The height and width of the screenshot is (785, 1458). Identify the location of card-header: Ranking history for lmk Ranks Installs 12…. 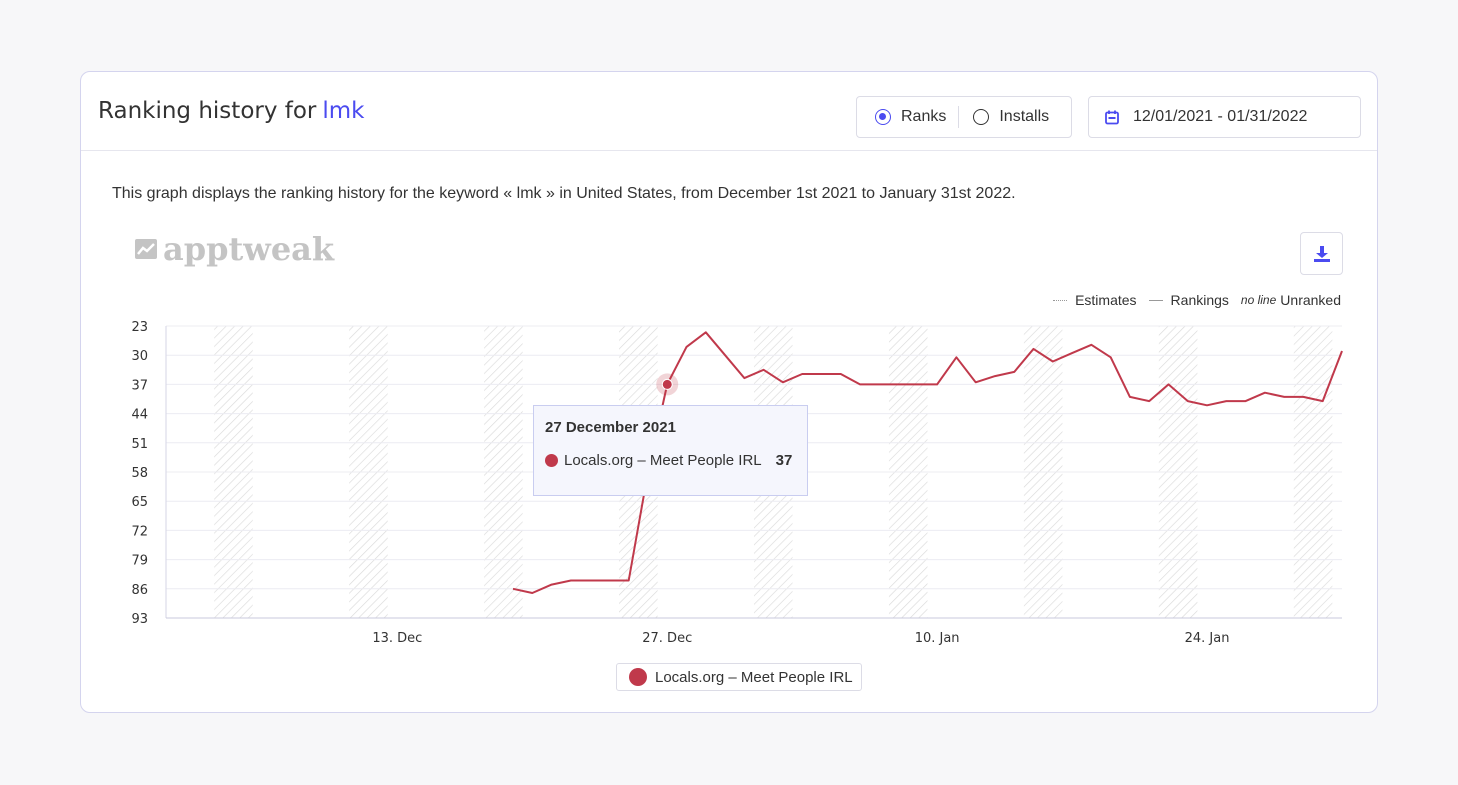
(729, 111).